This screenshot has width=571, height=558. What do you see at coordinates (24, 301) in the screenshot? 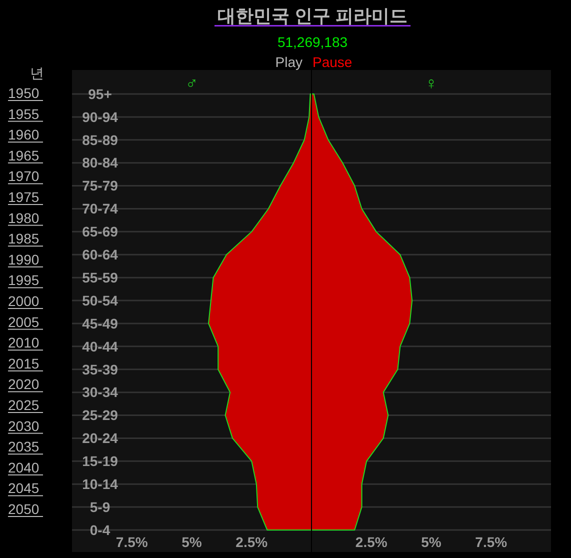
I see `text: 2000` at bounding box center [24, 301].